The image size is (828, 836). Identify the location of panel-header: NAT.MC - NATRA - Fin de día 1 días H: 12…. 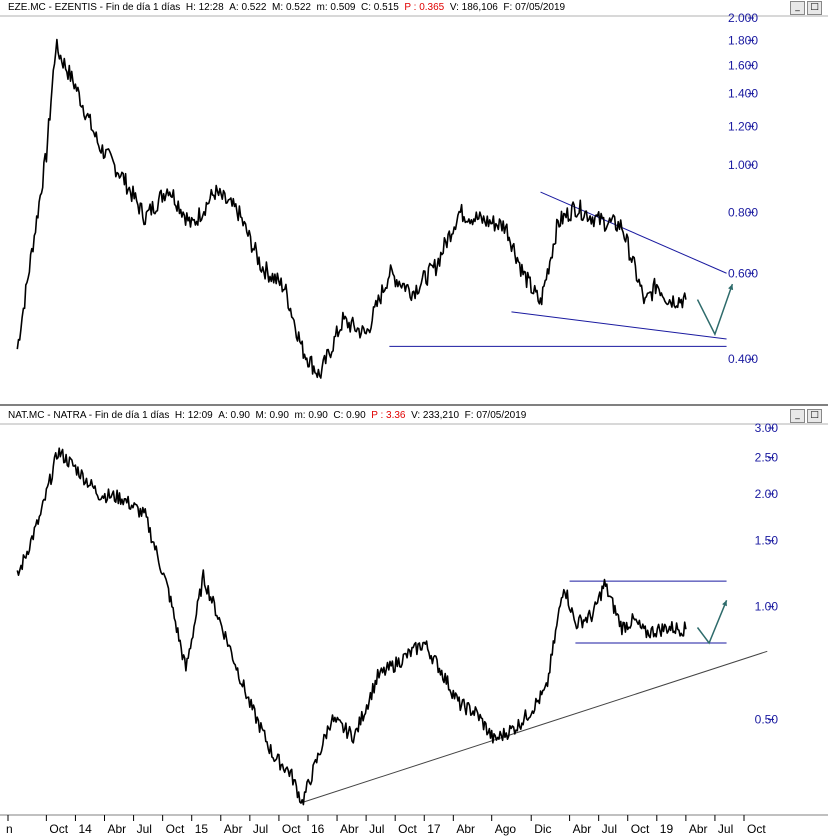
(267, 415).